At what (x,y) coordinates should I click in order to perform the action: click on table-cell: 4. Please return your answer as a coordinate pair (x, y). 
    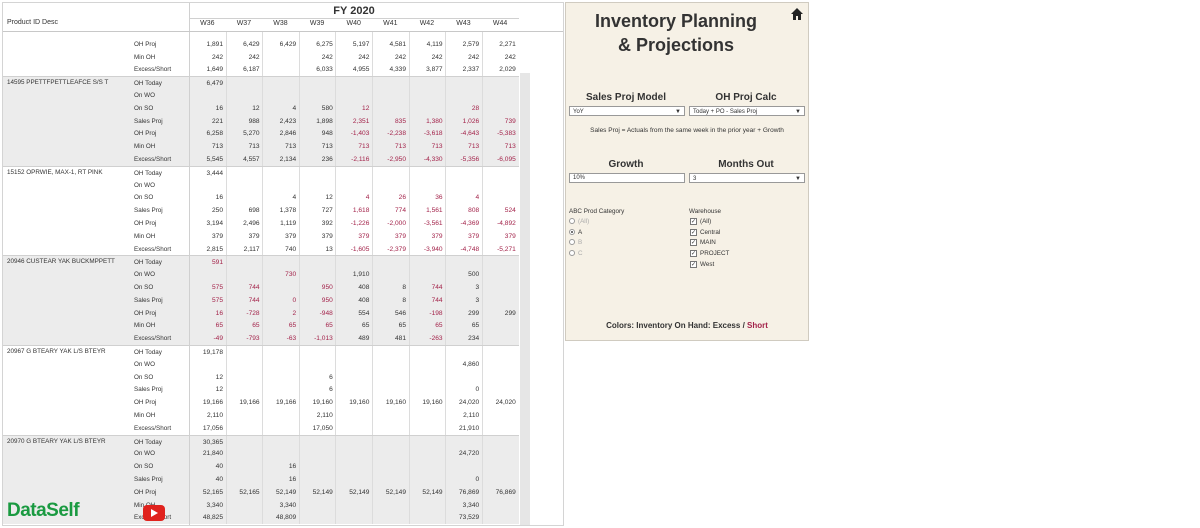
    Looking at the image, I should click on (294, 108).